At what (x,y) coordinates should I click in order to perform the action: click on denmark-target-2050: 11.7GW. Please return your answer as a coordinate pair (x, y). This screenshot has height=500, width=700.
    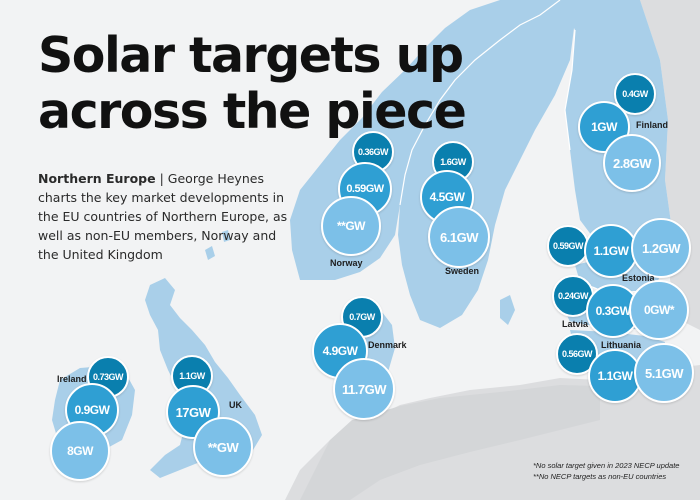
    Looking at the image, I should click on (364, 389).